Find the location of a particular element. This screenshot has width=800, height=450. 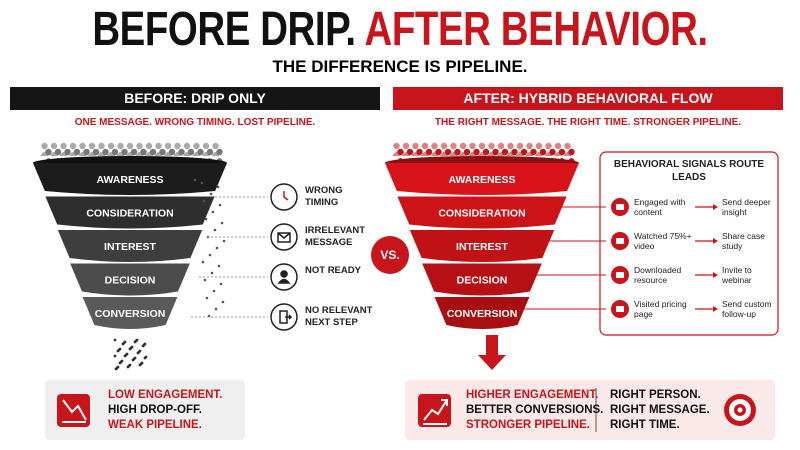

stage-label: CONSIDERATION is located at coordinates (481, 214).